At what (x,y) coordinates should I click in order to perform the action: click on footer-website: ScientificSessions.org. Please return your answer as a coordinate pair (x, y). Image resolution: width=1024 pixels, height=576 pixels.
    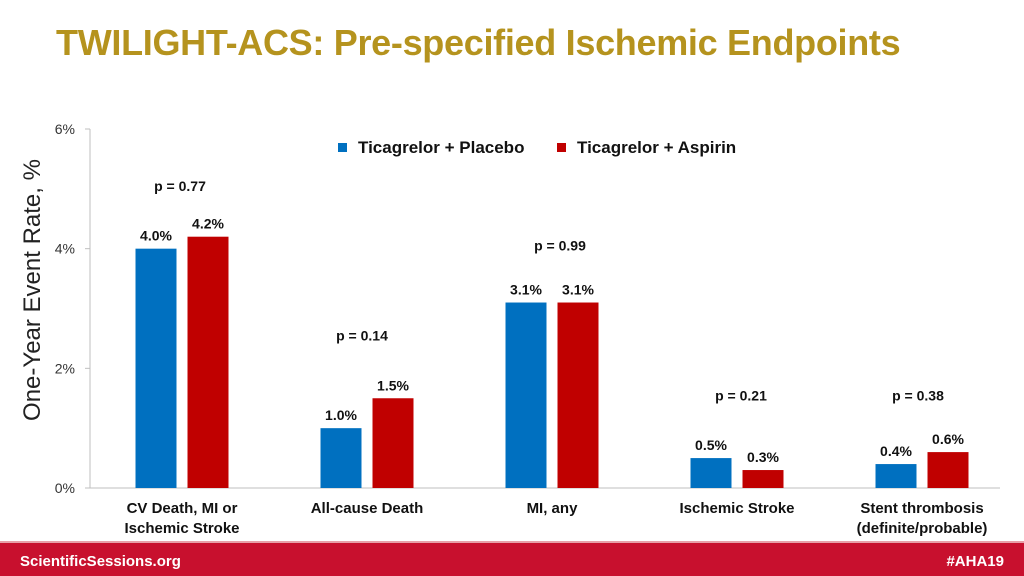
    Looking at the image, I should click on (100, 561).